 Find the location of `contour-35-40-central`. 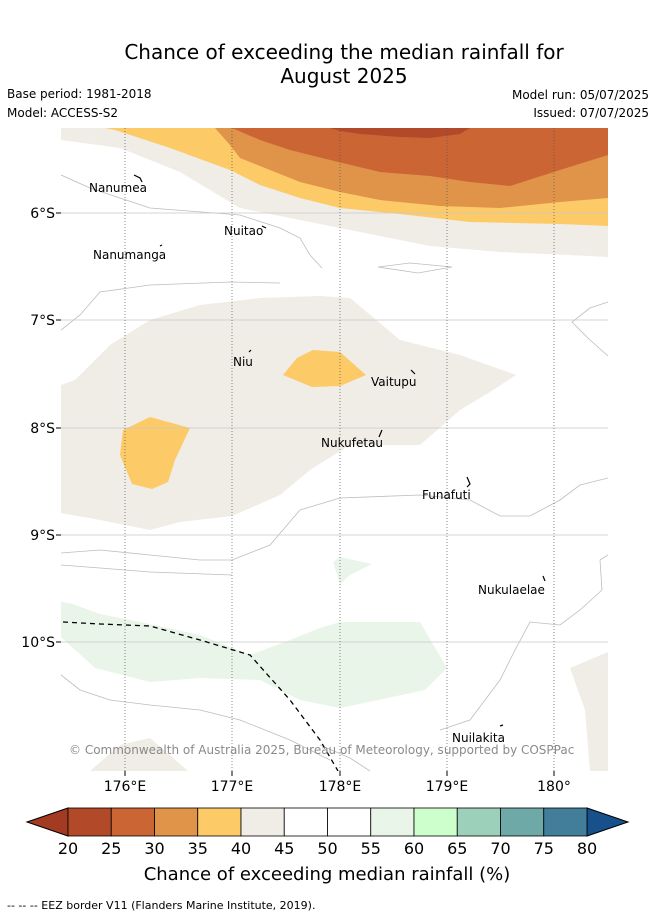

contour-35-40-central is located at coordinates (324, 368).